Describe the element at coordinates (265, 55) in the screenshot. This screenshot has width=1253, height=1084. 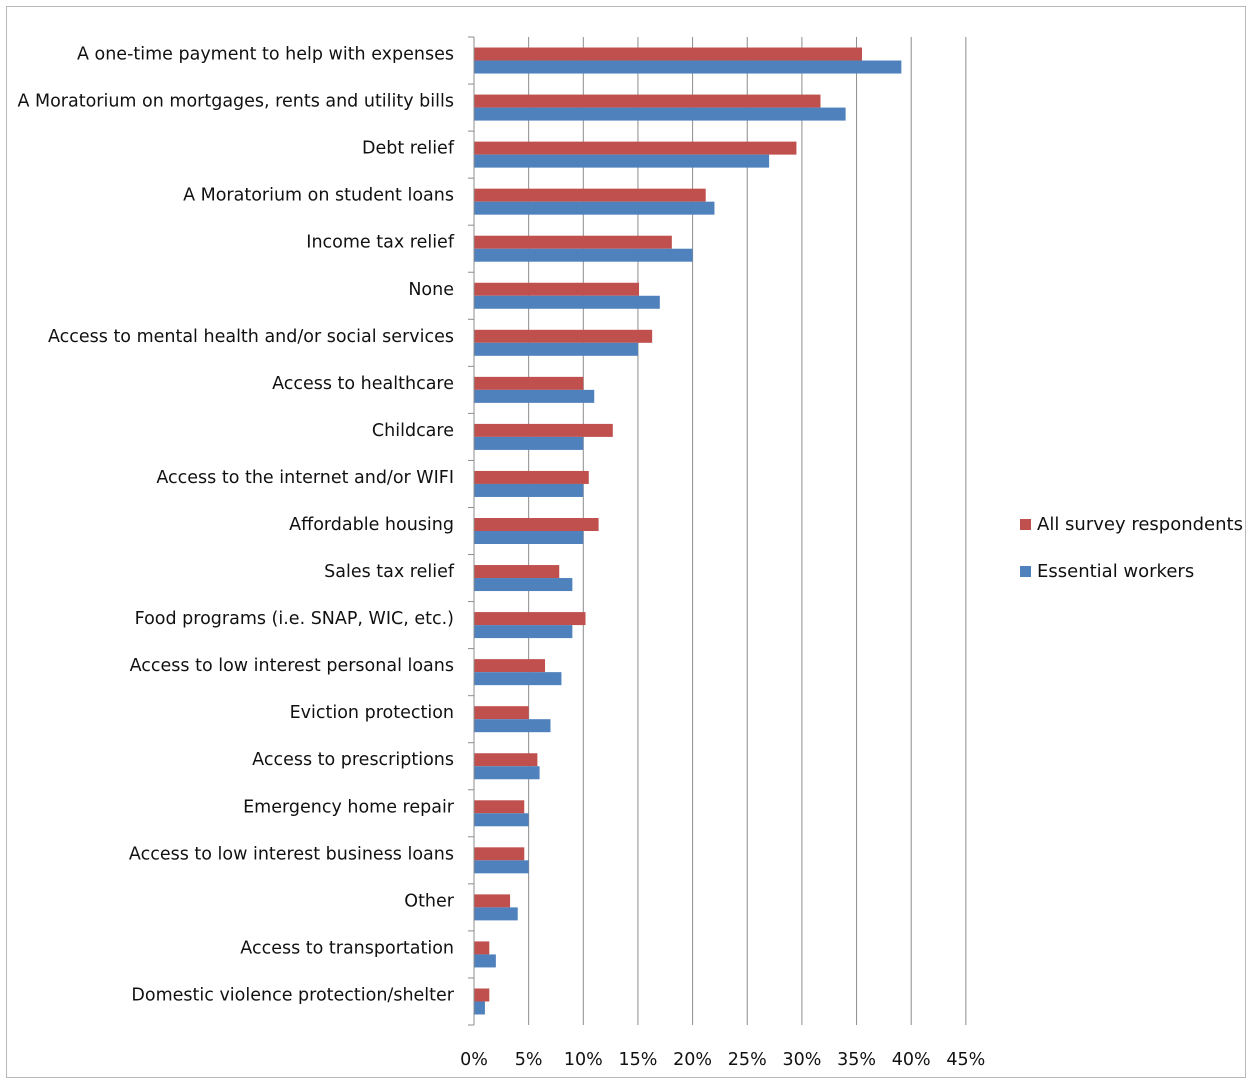
I see `category-label: A one-time payment to help with expenses` at that location.